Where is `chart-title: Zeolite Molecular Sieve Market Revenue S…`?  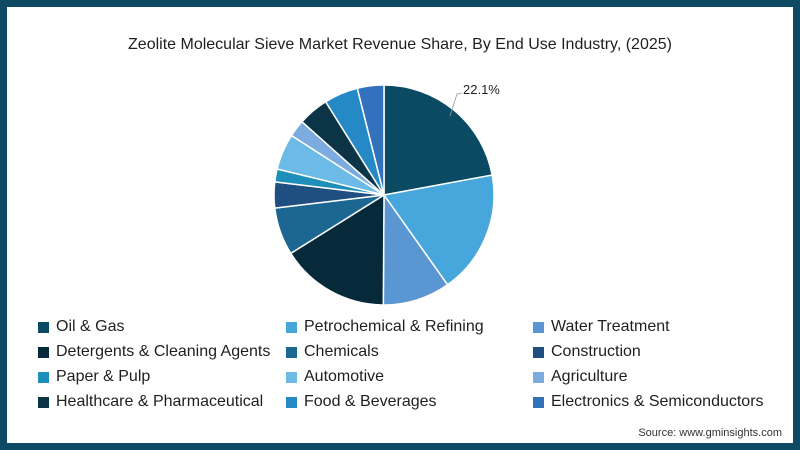
chart-title: Zeolite Molecular Sieve Market Revenue S… is located at coordinates (400, 44).